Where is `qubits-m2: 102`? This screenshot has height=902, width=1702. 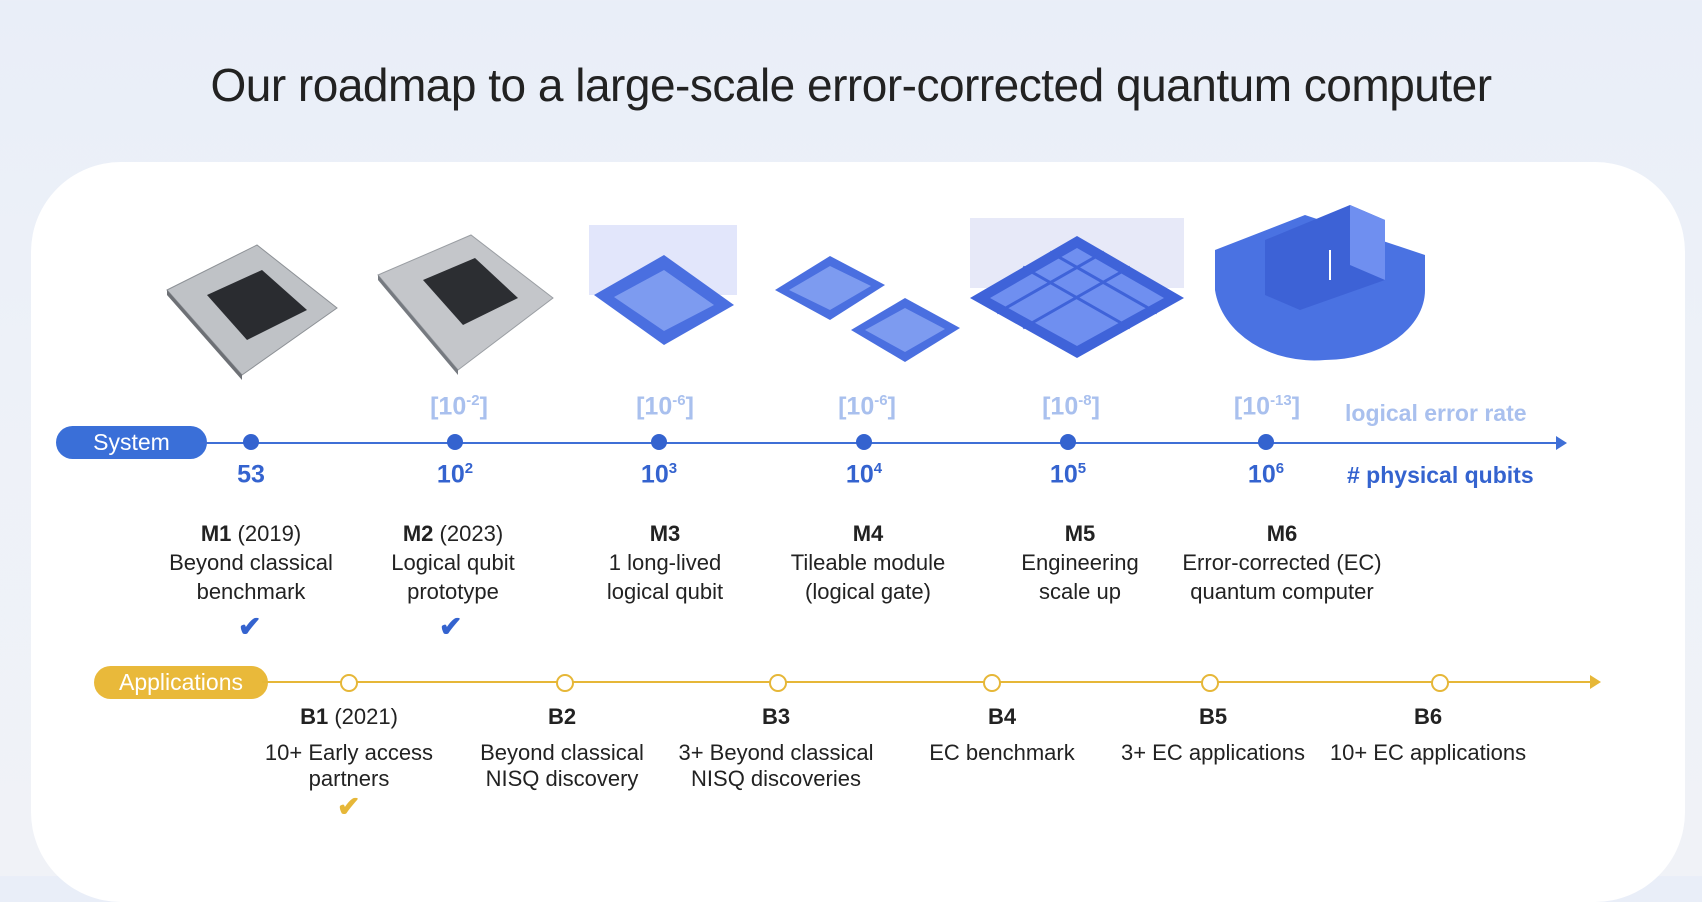
qubits-m2: 102 is located at coordinates (455, 474).